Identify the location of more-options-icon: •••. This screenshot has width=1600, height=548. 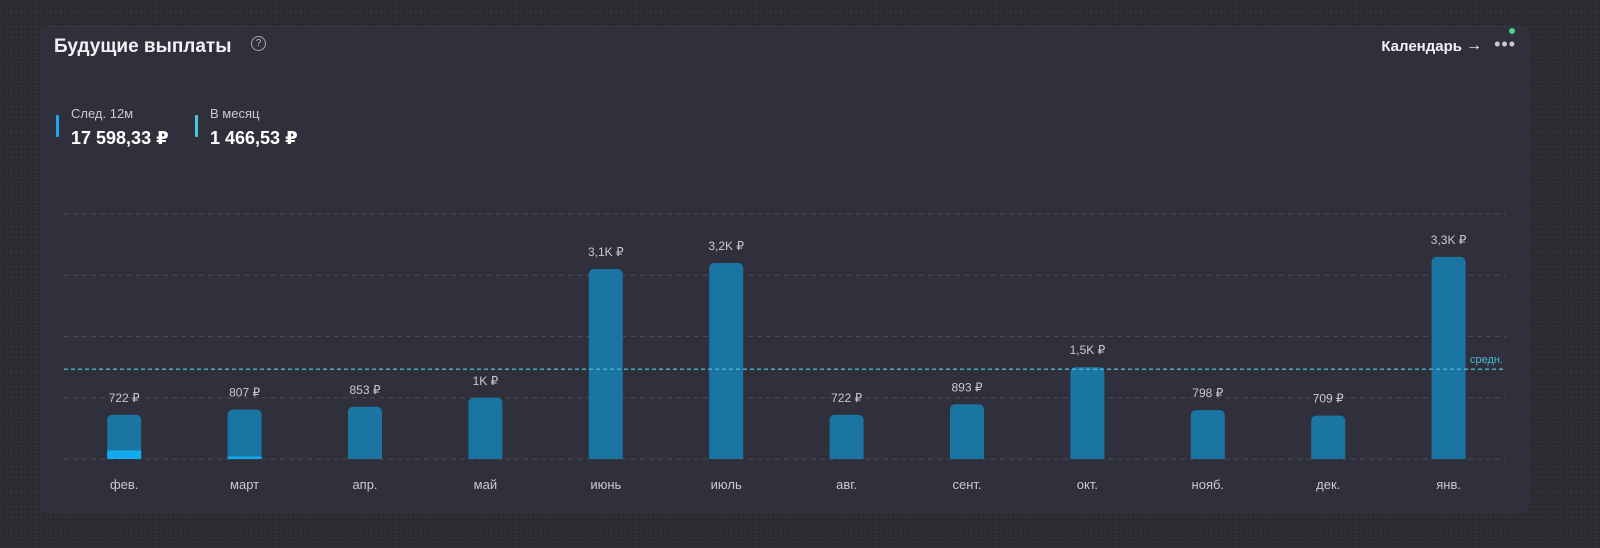
(1505, 44).